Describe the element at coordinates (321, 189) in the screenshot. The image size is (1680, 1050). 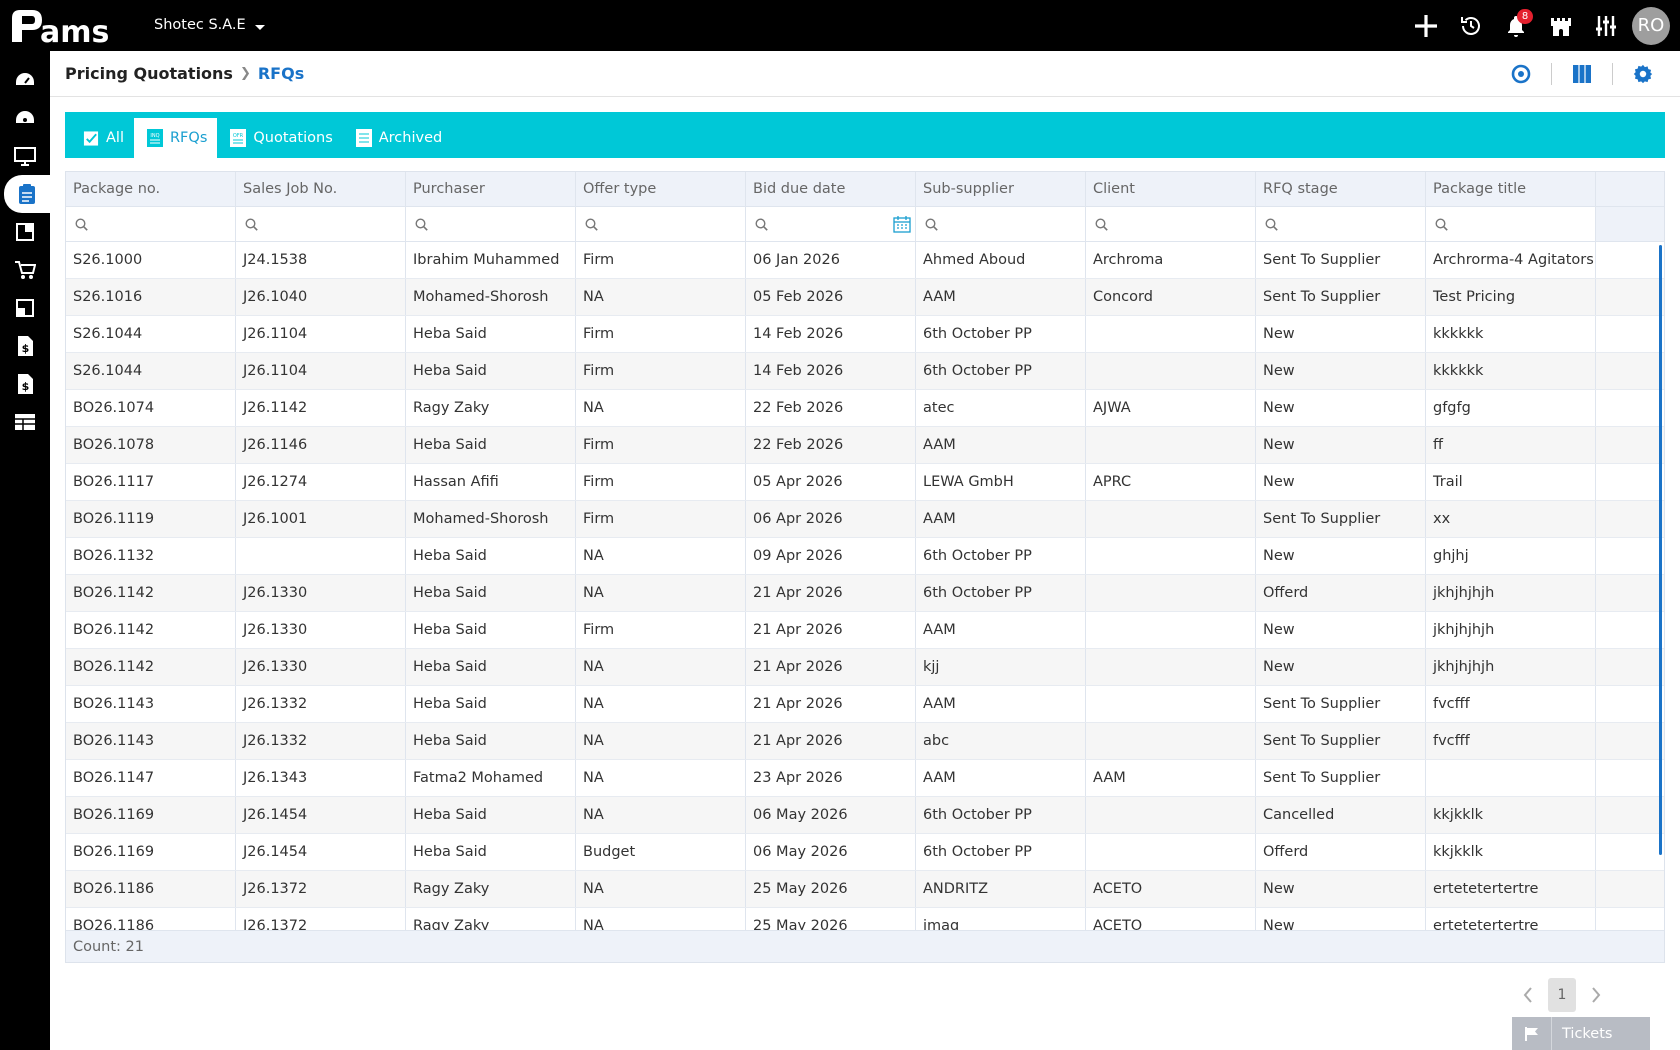
I see `column-header: Sales Job No.` at that location.